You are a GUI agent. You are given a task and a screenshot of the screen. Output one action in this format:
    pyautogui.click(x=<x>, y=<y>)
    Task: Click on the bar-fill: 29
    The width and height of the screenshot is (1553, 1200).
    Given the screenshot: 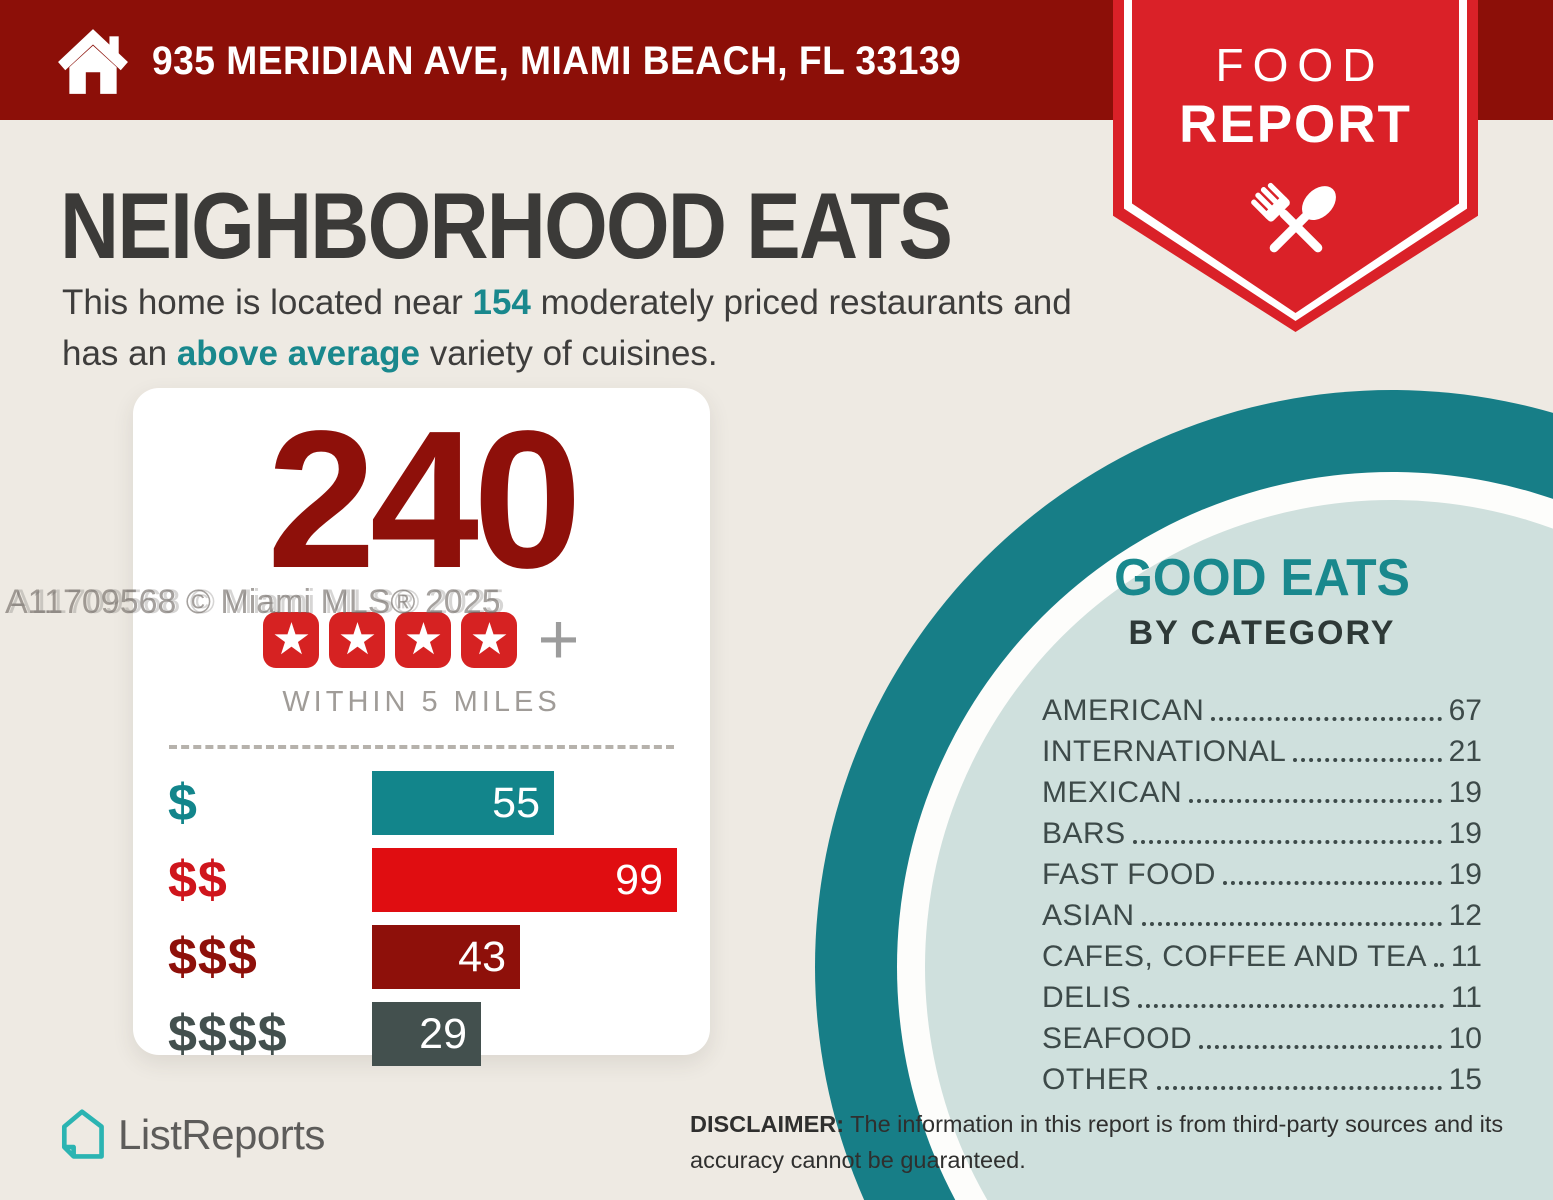 What is the action you would take?
    pyautogui.click(x=426, y=1034)
    